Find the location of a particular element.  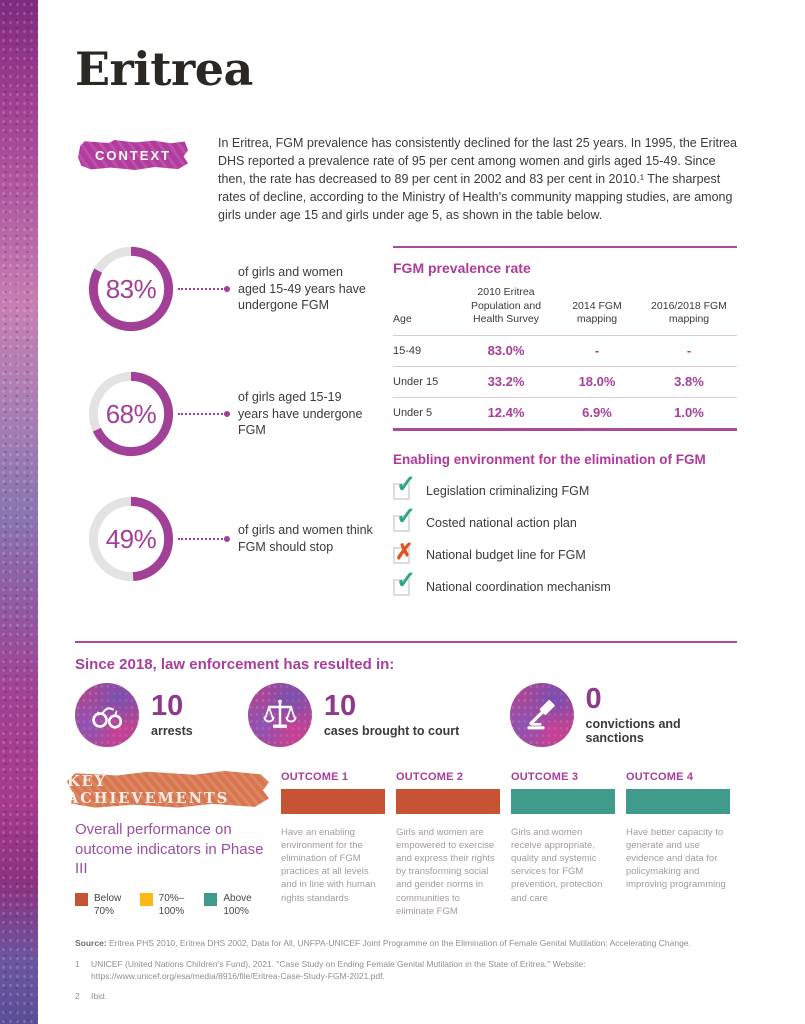

table-row: Under 15 33.2% 18.0% 3.8% is located at coordinates (565, 381).